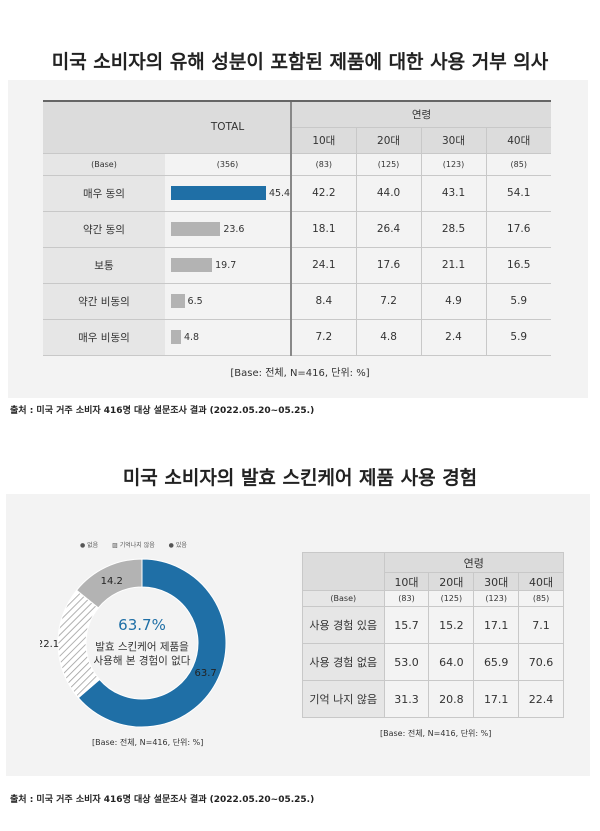 The width and height of the screenshot is (600, 831). What do you see at coordinates (436, 733) in the screenshot?
I see `table2-note: [Base: 전체, N=416, 단위: %]` at bounding box center [436, 733].